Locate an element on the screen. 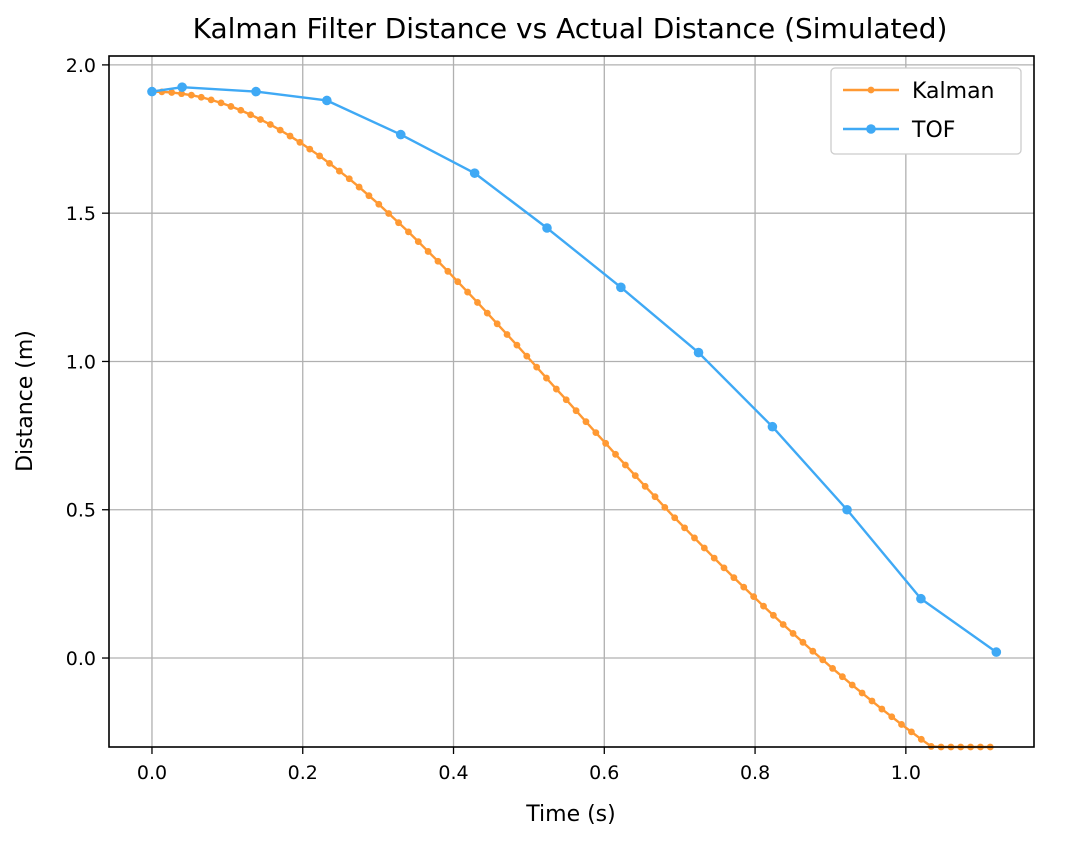 The width and height of the screenshot is (1069, 841). x-tick-label: 1.0 is located at coordinates (906, 773).